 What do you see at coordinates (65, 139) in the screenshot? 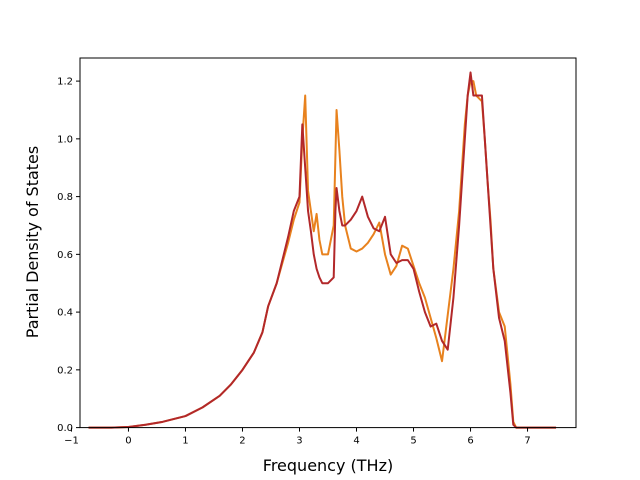
I see `y-tick-label: 1.0` at bounding box center [65, 139].